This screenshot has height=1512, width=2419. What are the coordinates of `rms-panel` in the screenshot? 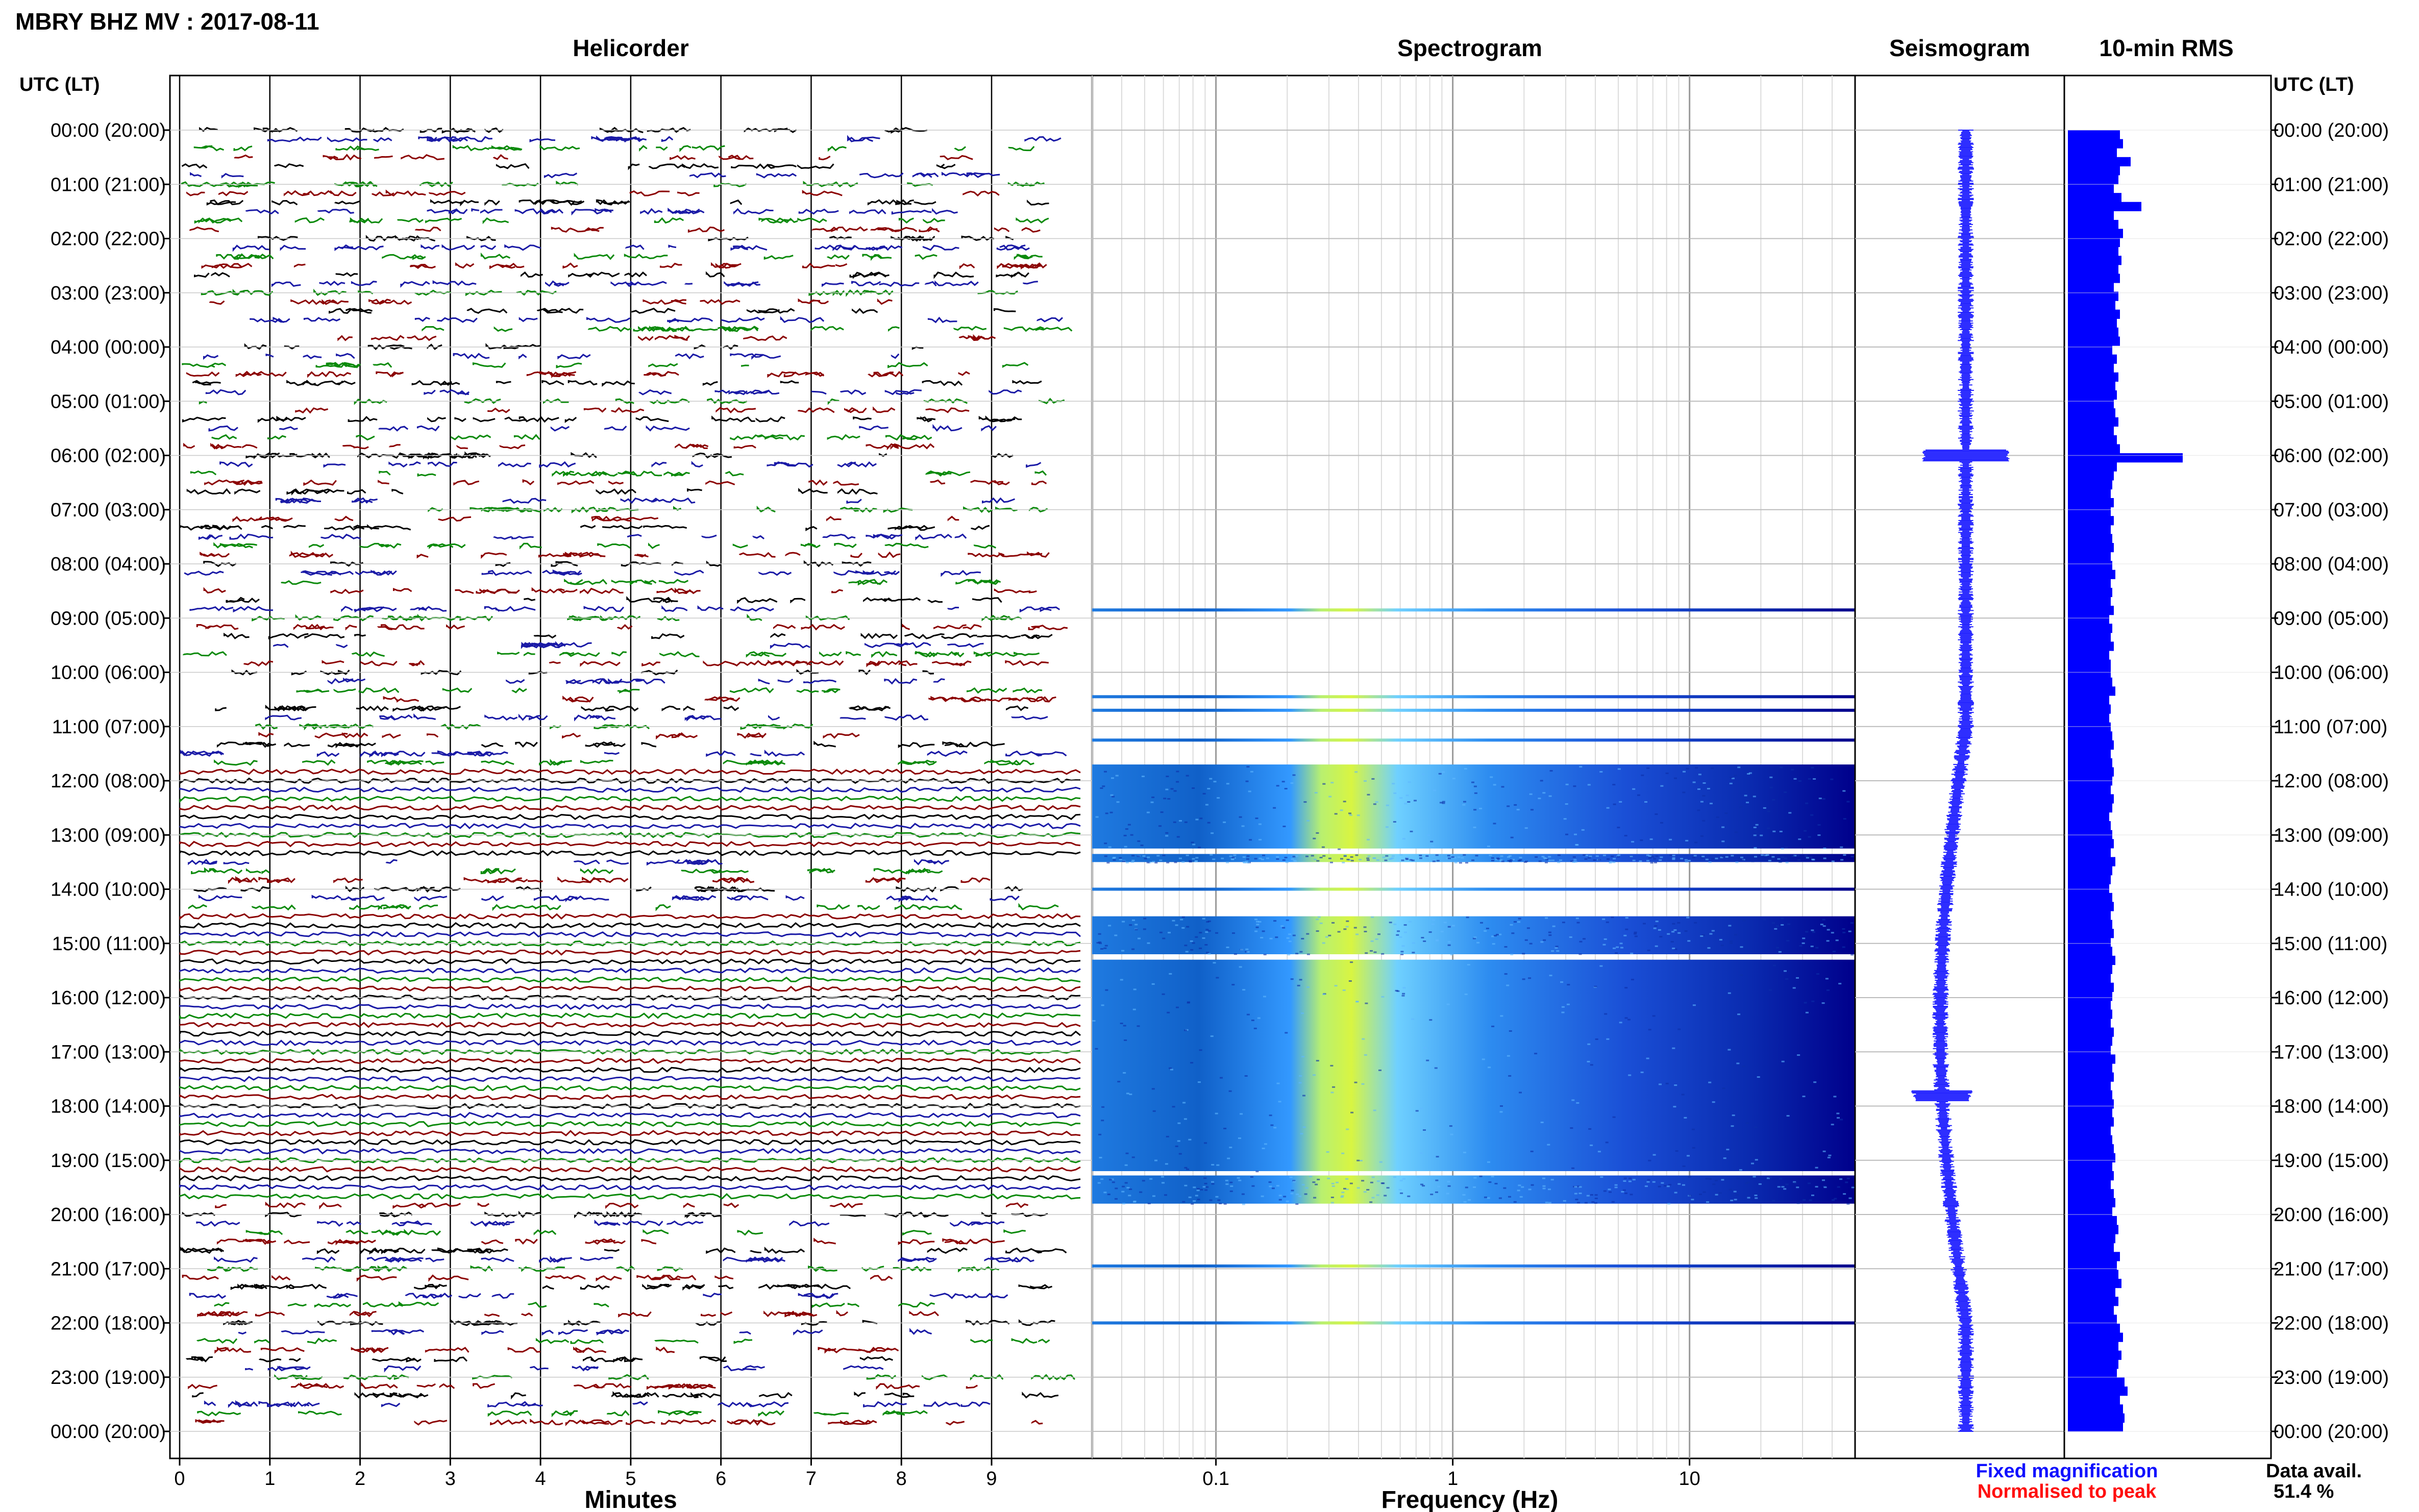 It's located at (2167, 767).